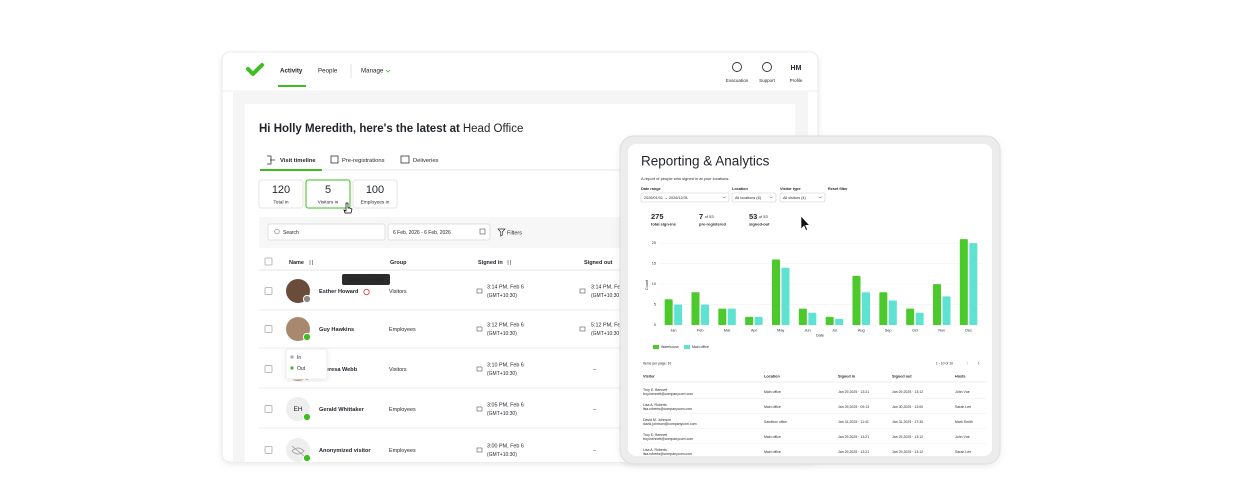 This screenshot has height=504, width=1248. Describe the element at coordinates (657, 216) in the screenshot. I see `report-stat-value: 275` at that location.